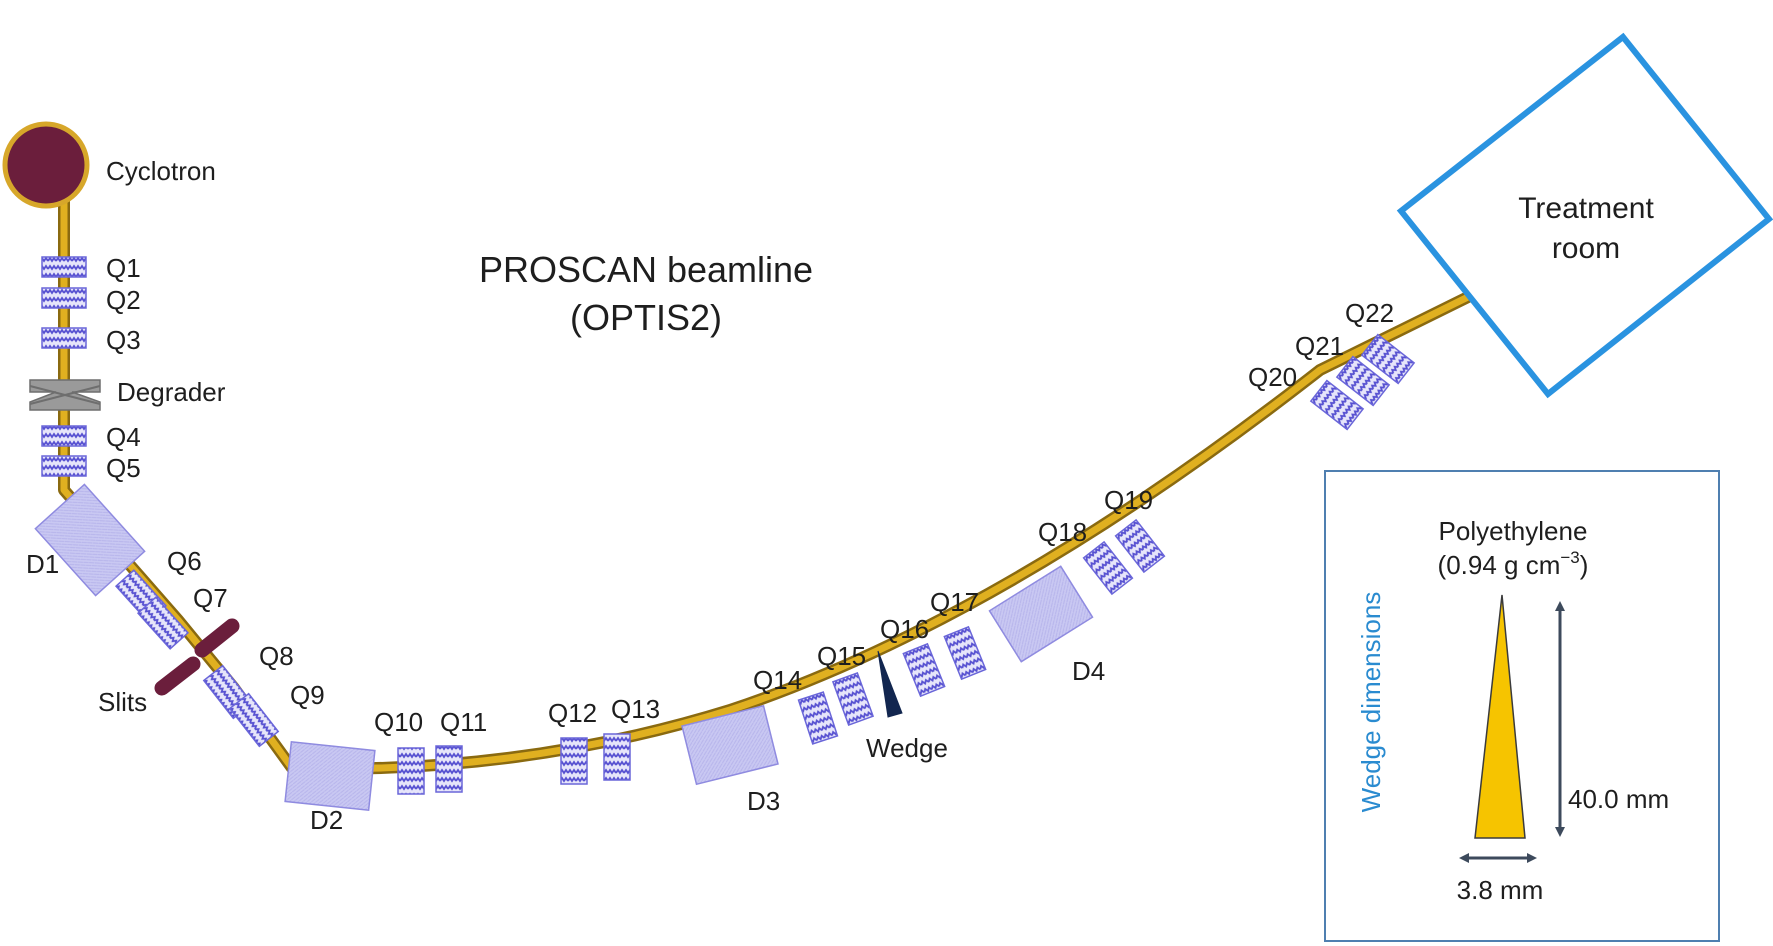  Describe the element at coordinates (123, 300) in the screenshot. I see `q2-label: Q2` at that location.